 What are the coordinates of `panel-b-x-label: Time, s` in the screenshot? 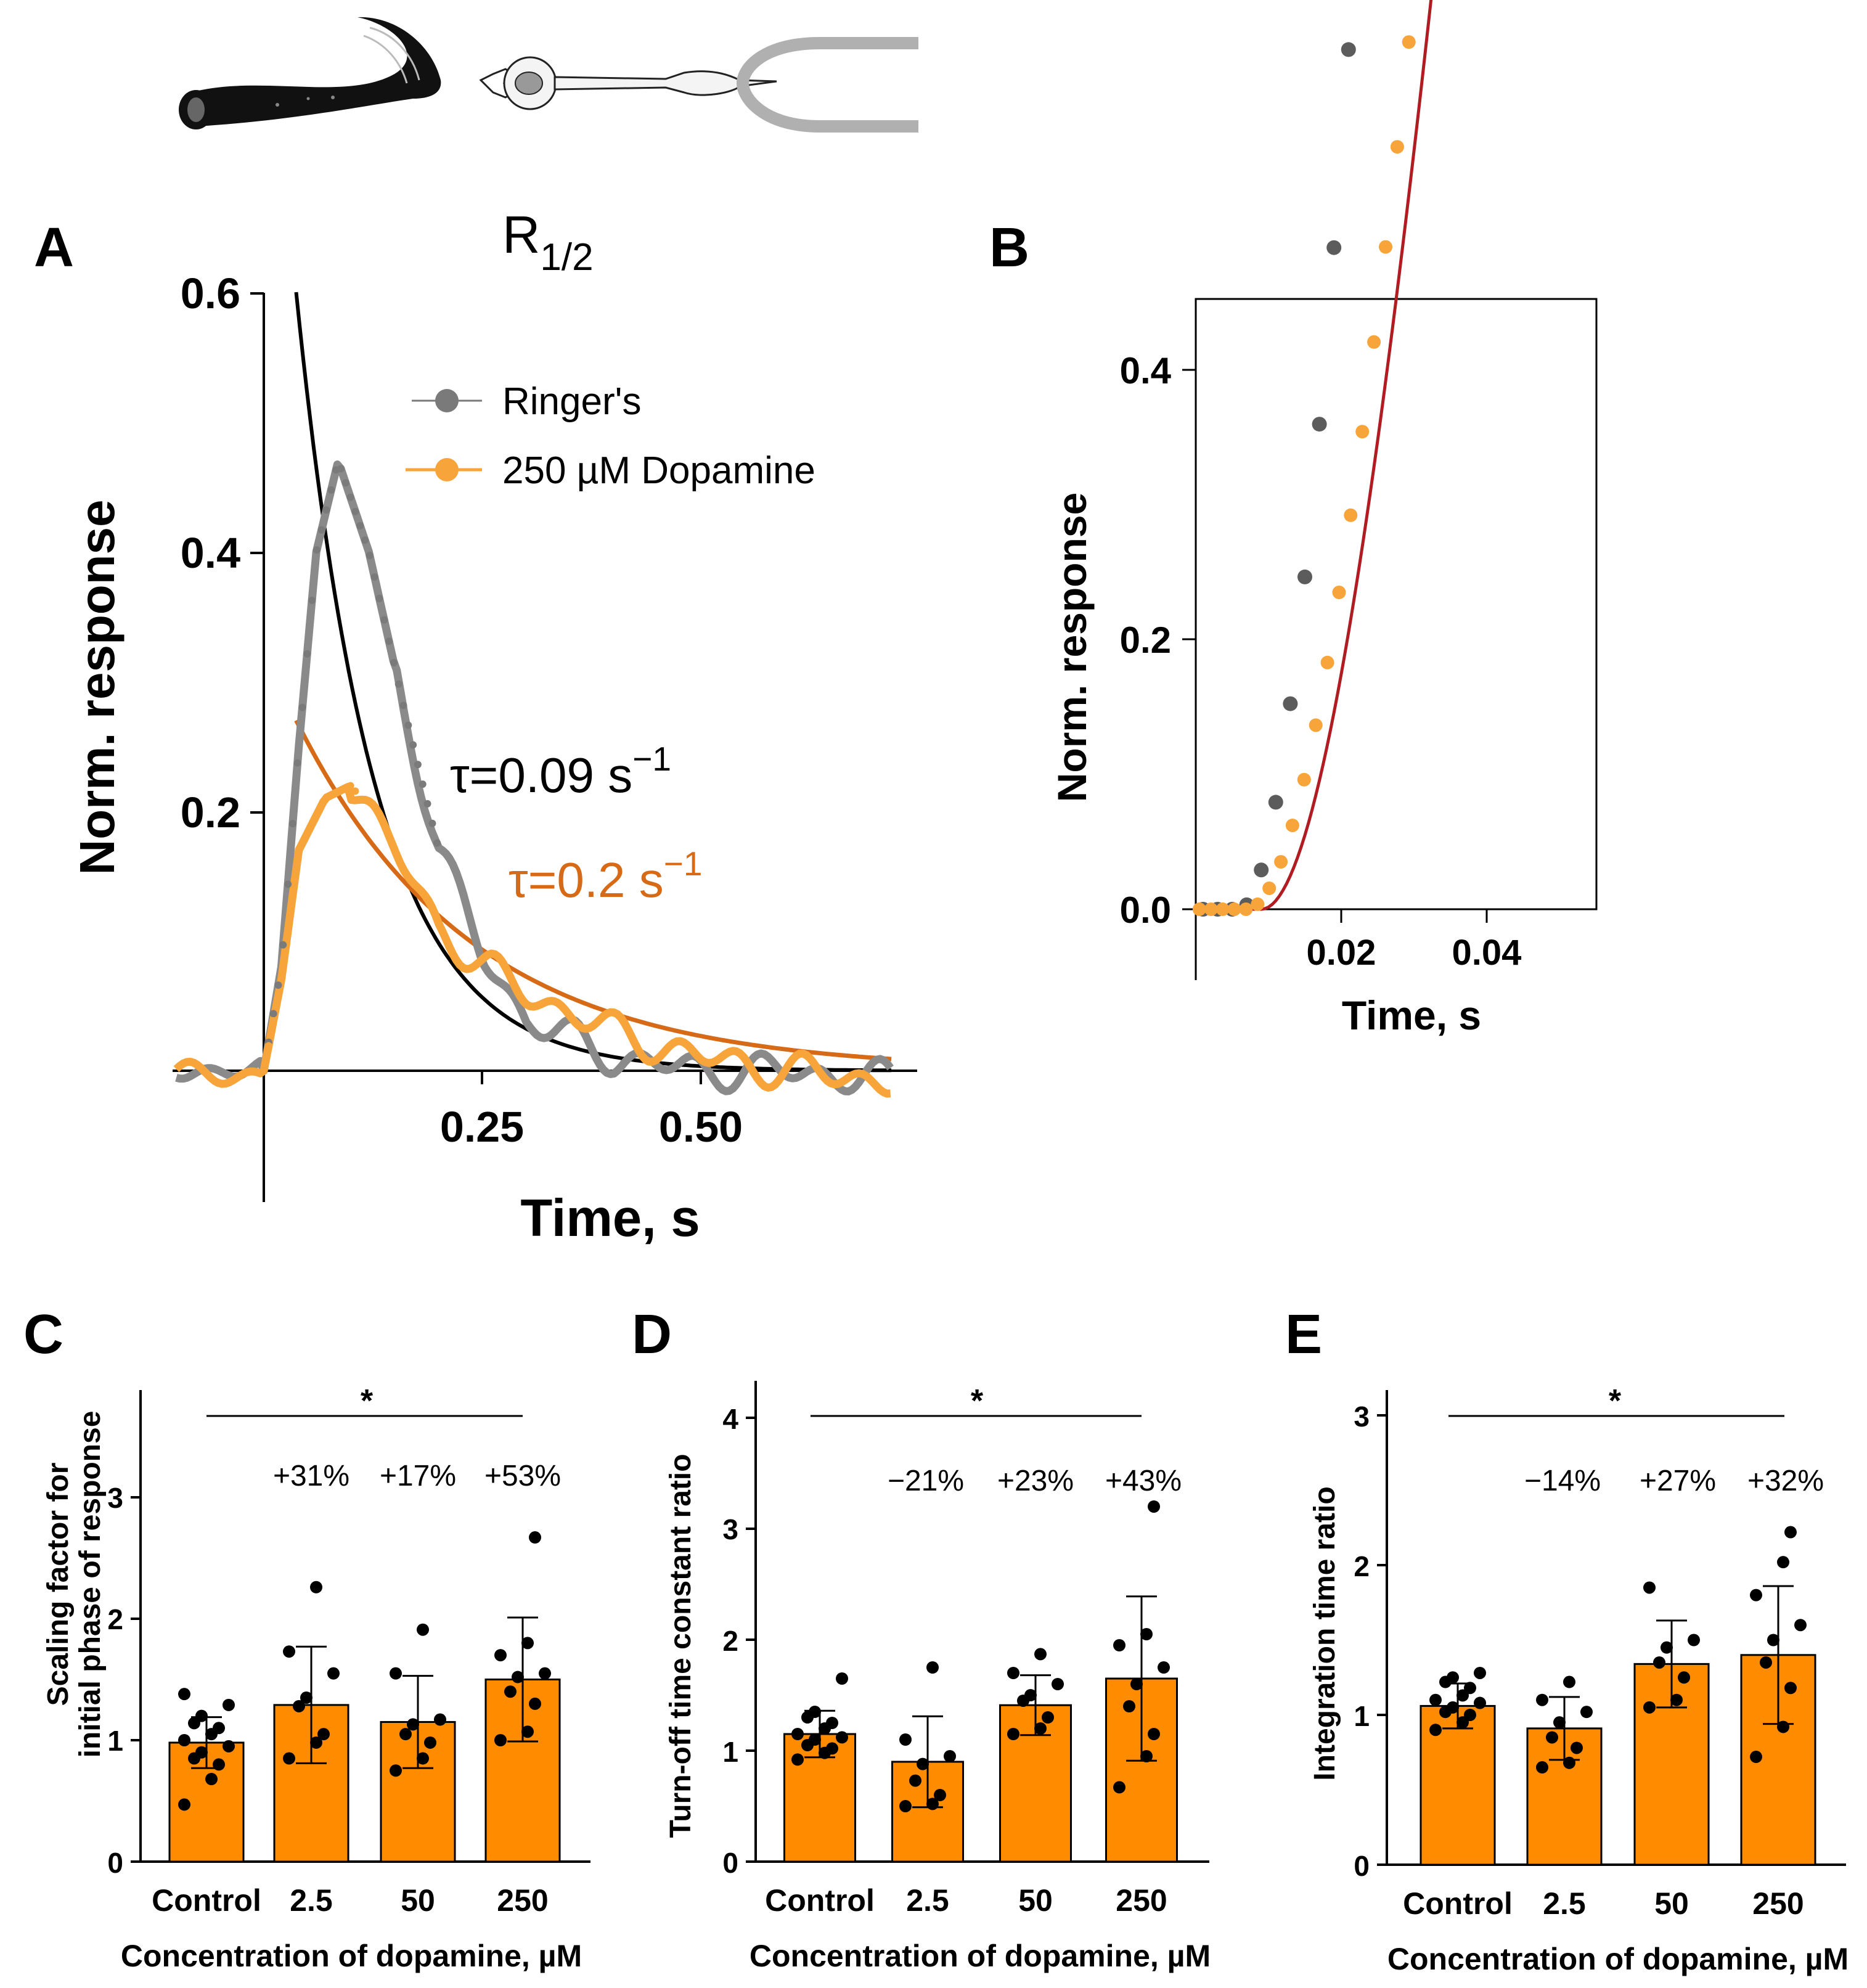 It's located at (1411, 1015).